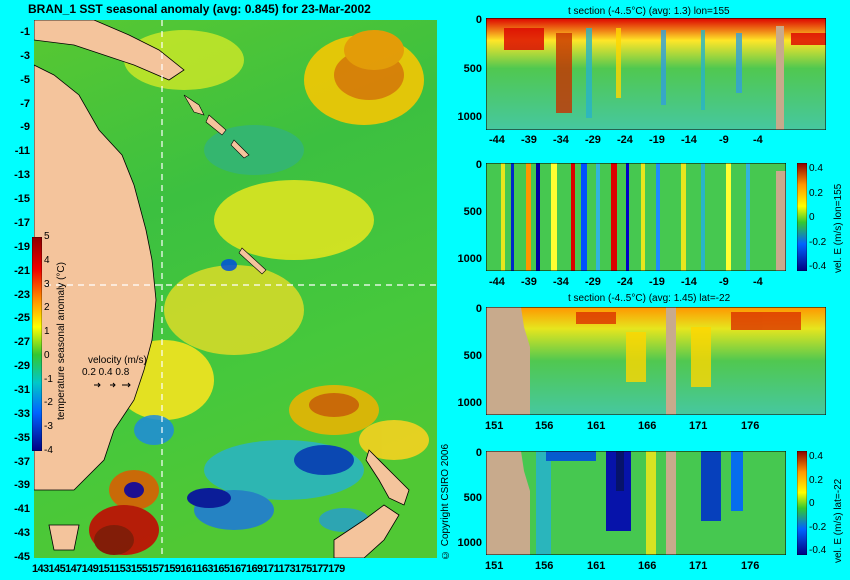 The image size is (850, 580). Describe the element at coordinates (22, 270) in the screenshot. I see `lat-tick-label: -21` at that location.